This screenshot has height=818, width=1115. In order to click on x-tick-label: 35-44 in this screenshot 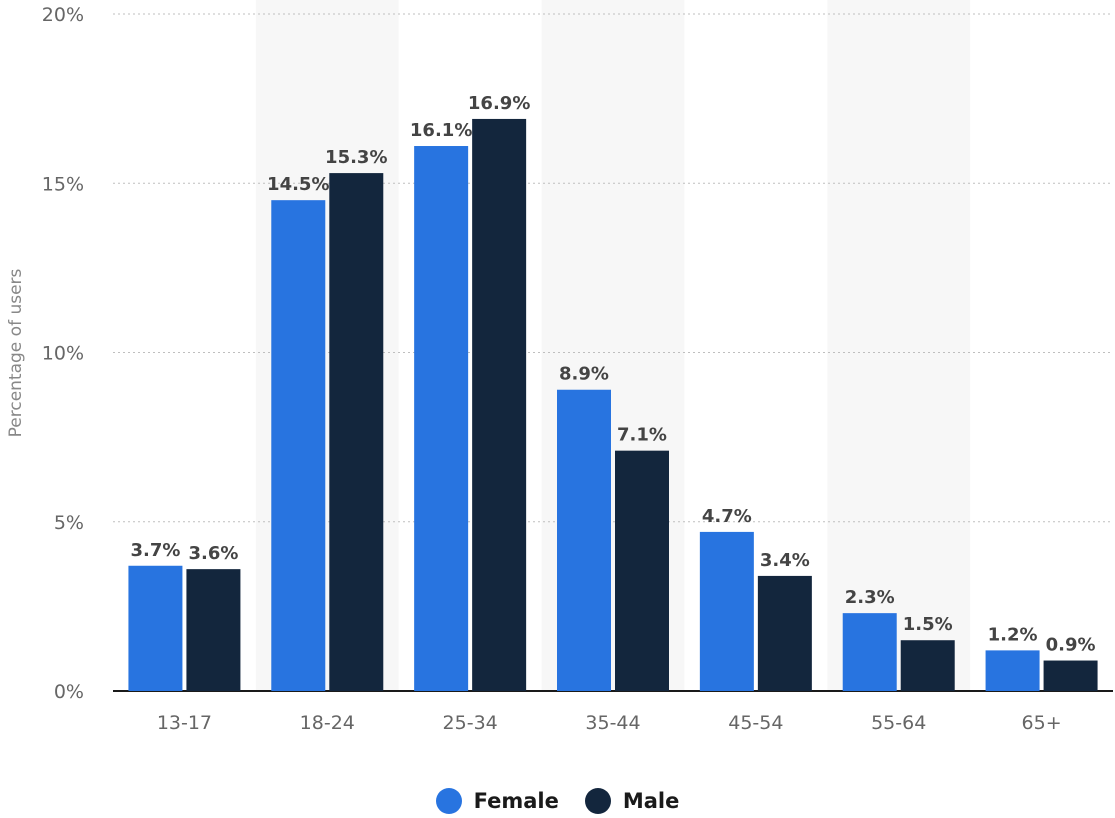, I will do `click(612, 723)`.